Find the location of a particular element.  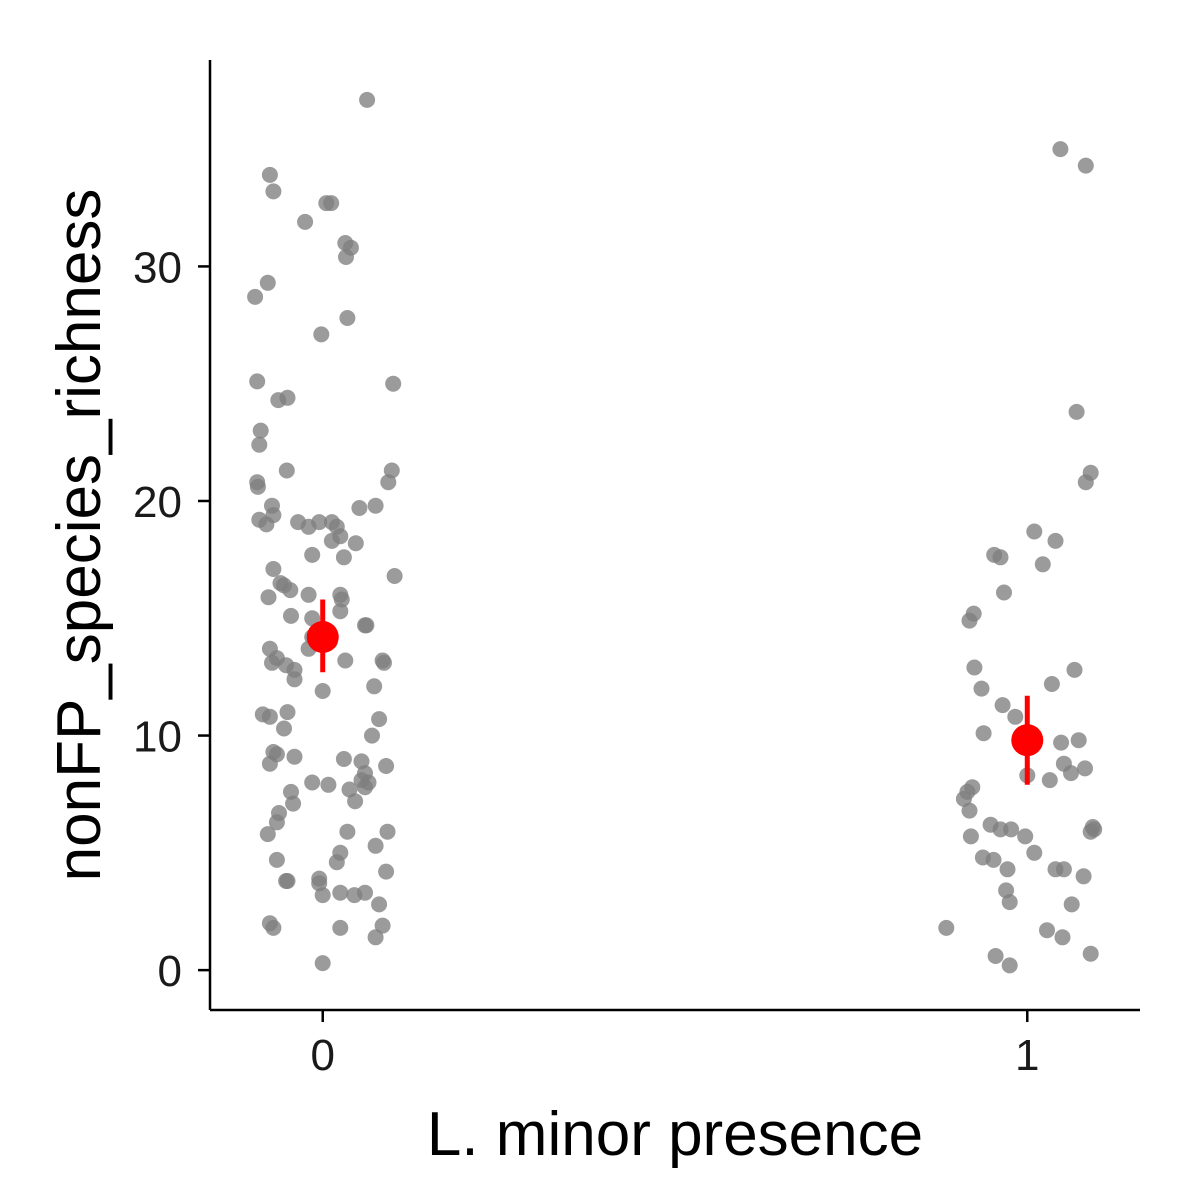

summary-layer is located at coordinates (675, 692).